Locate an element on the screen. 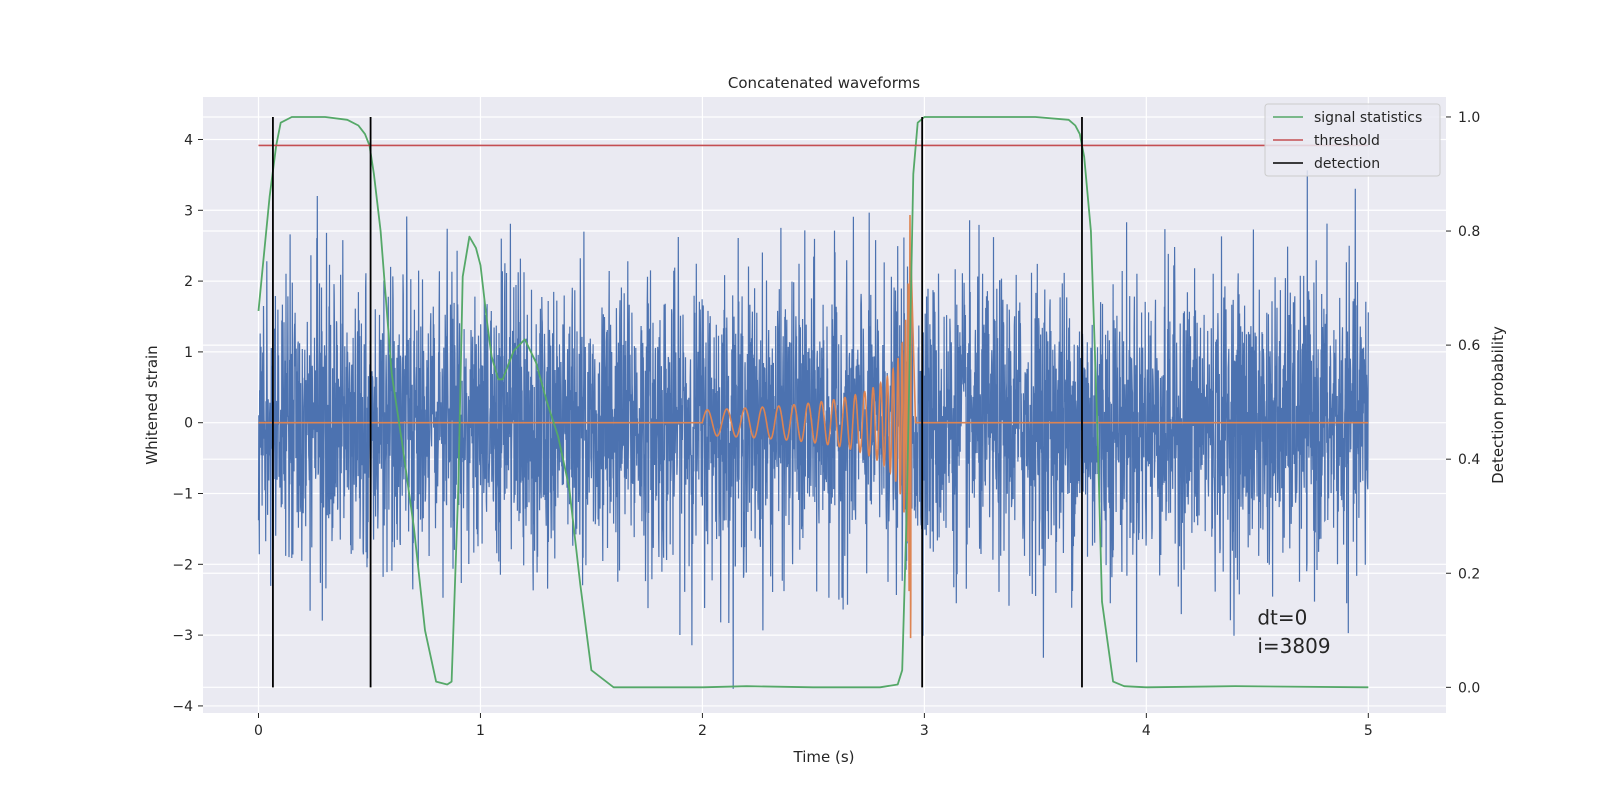  legend: signal statistics threshold detection is located at coordinates (1352, 140).